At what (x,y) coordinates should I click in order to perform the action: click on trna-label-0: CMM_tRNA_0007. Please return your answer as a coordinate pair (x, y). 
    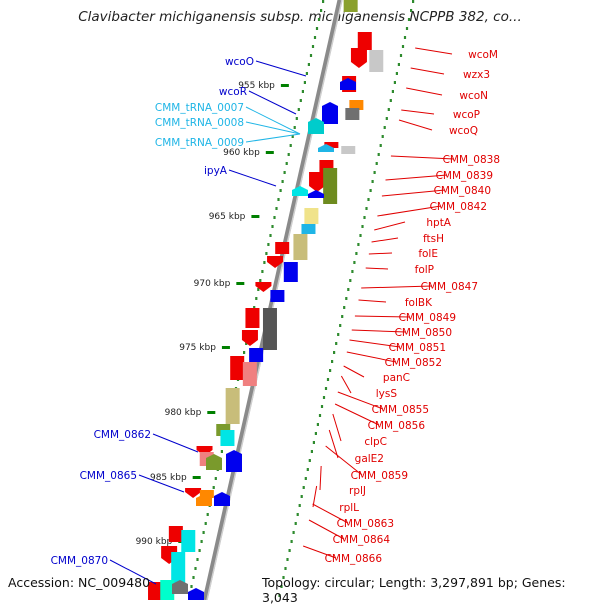
    Looking at the image, I should click on (199, 108).